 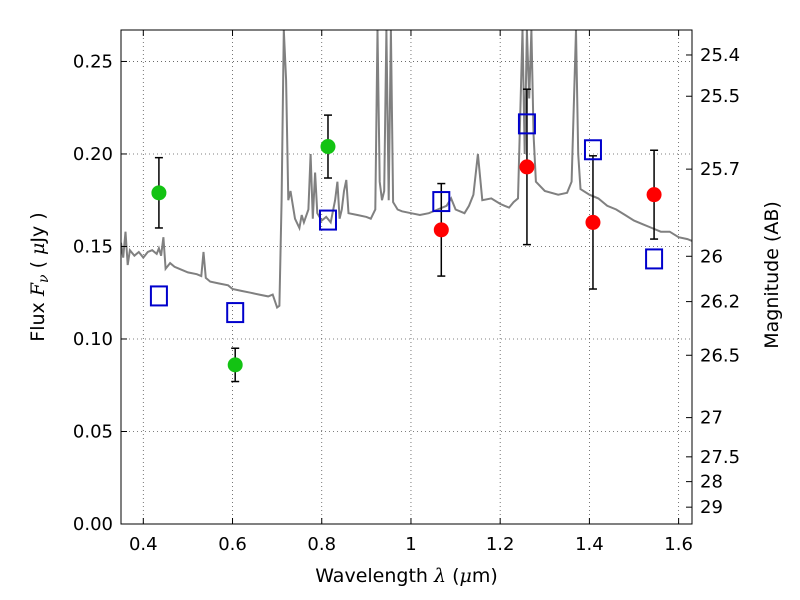 What do you see at coordinates (143, 544) in the screenshot?
I see `x-tick-label: 0.4` at bounding box center [143, 544].